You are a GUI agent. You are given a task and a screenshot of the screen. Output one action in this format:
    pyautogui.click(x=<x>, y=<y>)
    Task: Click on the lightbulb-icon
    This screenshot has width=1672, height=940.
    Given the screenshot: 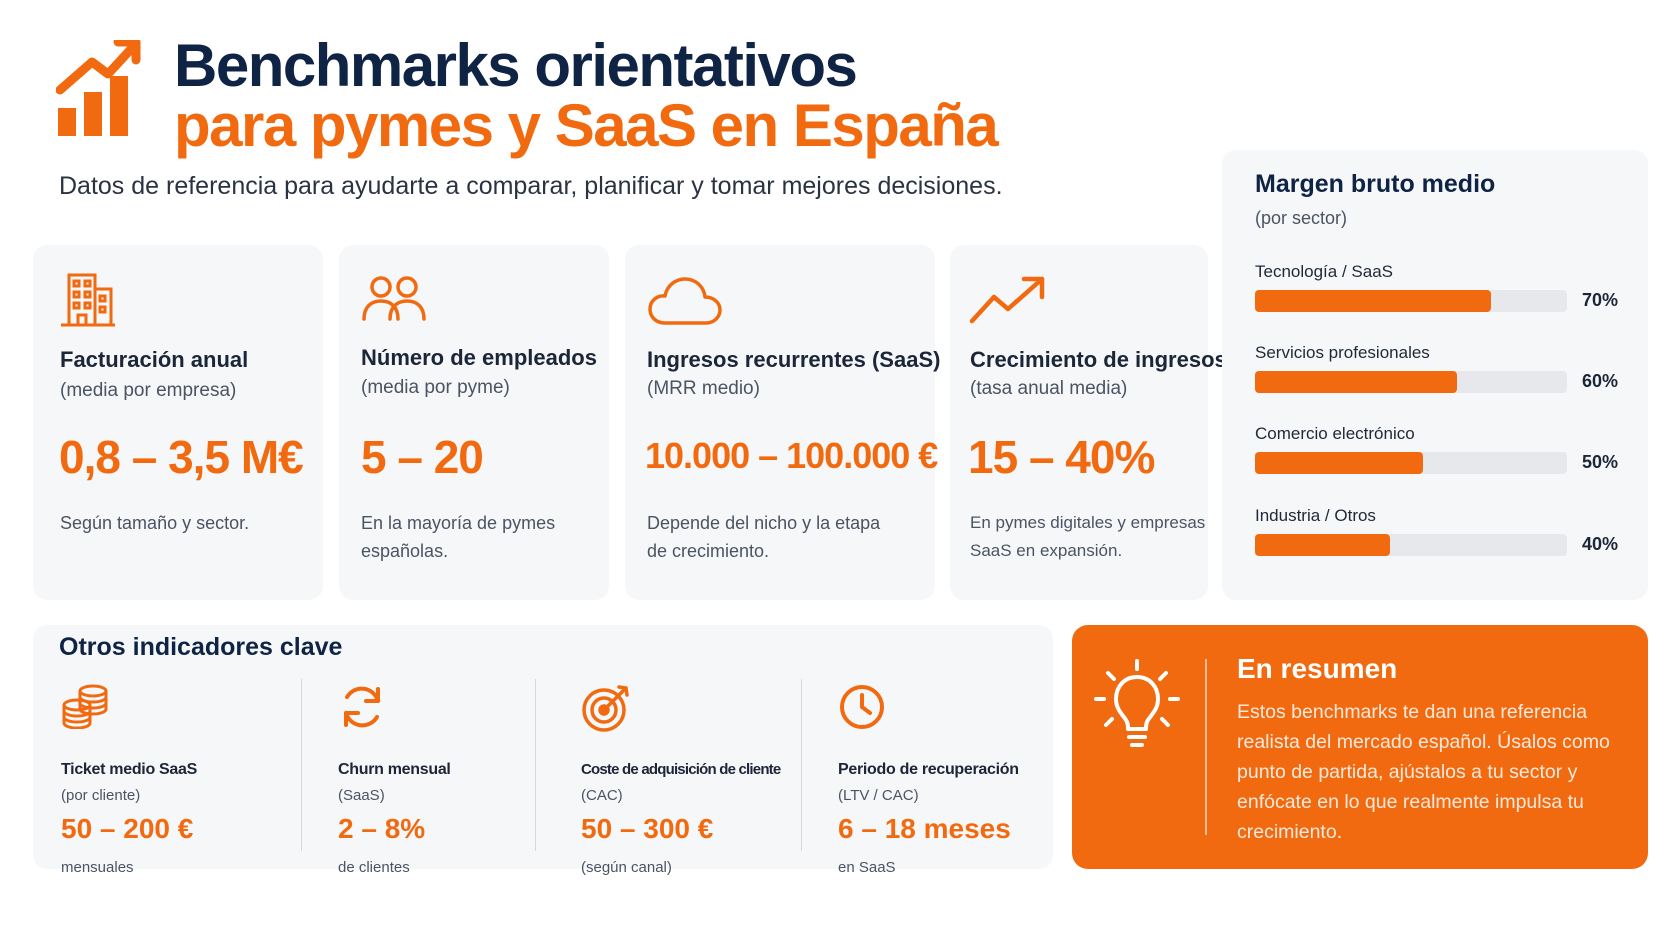 What is the action you would take?
    pyautogui.click(x=1137, y=707)
    